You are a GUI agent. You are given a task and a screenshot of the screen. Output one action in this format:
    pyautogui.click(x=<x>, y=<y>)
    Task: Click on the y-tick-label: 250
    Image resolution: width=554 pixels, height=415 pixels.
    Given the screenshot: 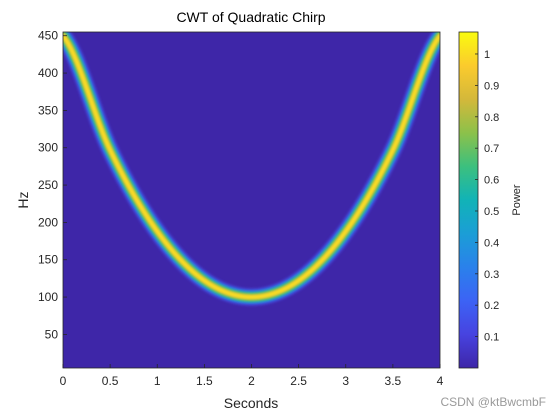 What is the action you would take?
    pyautogui.click(x=48, y=185)
    